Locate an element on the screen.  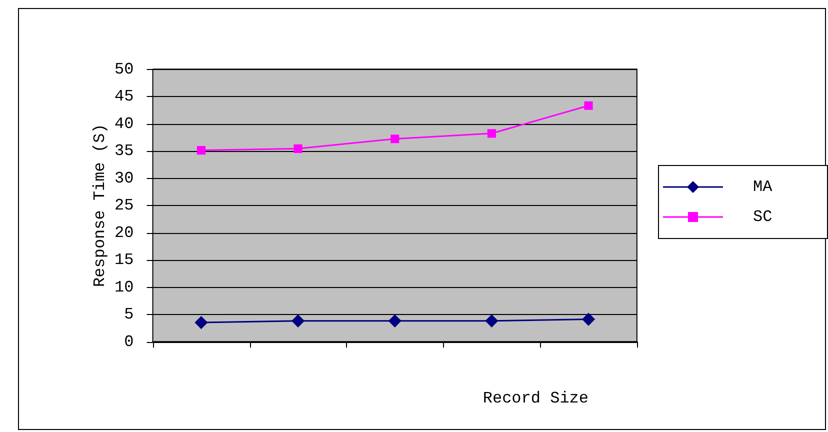
y-tick-label: 10 is located at coordinates (124, 287).